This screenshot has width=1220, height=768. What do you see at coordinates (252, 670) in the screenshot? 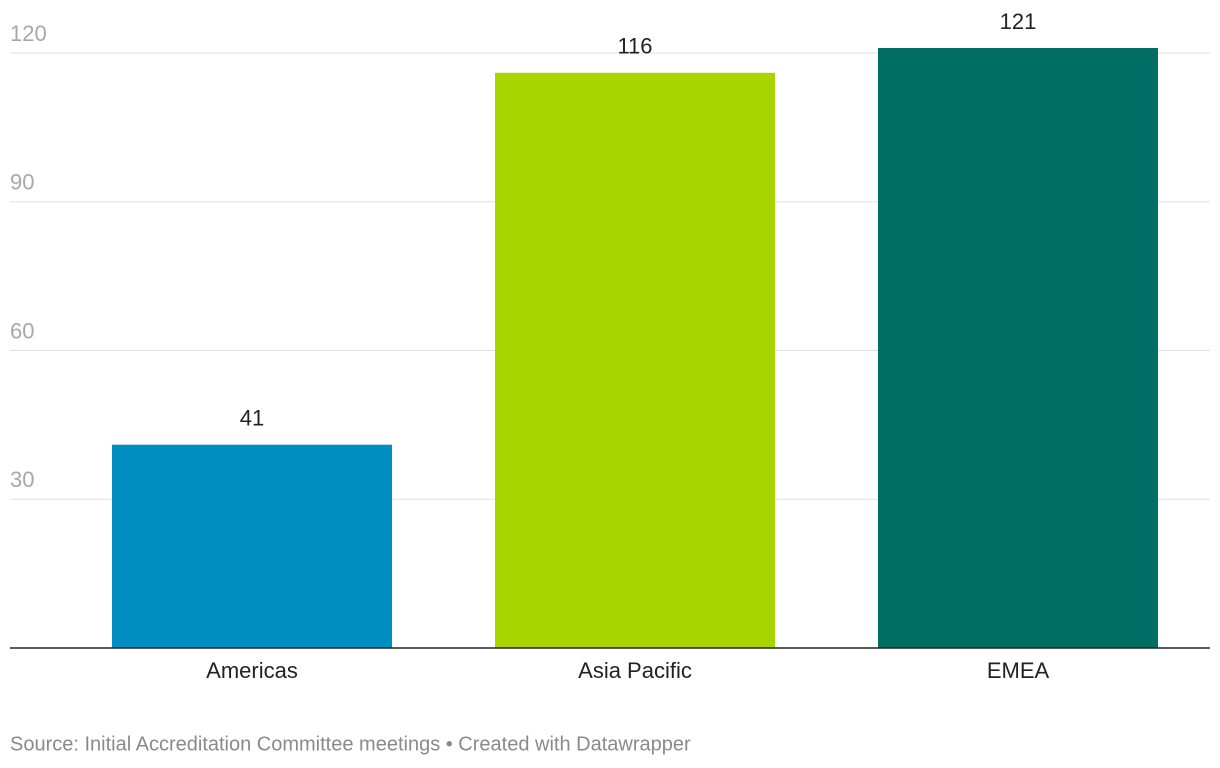
I see `x-tick-label: Americas` at bounding box center [252, 670].